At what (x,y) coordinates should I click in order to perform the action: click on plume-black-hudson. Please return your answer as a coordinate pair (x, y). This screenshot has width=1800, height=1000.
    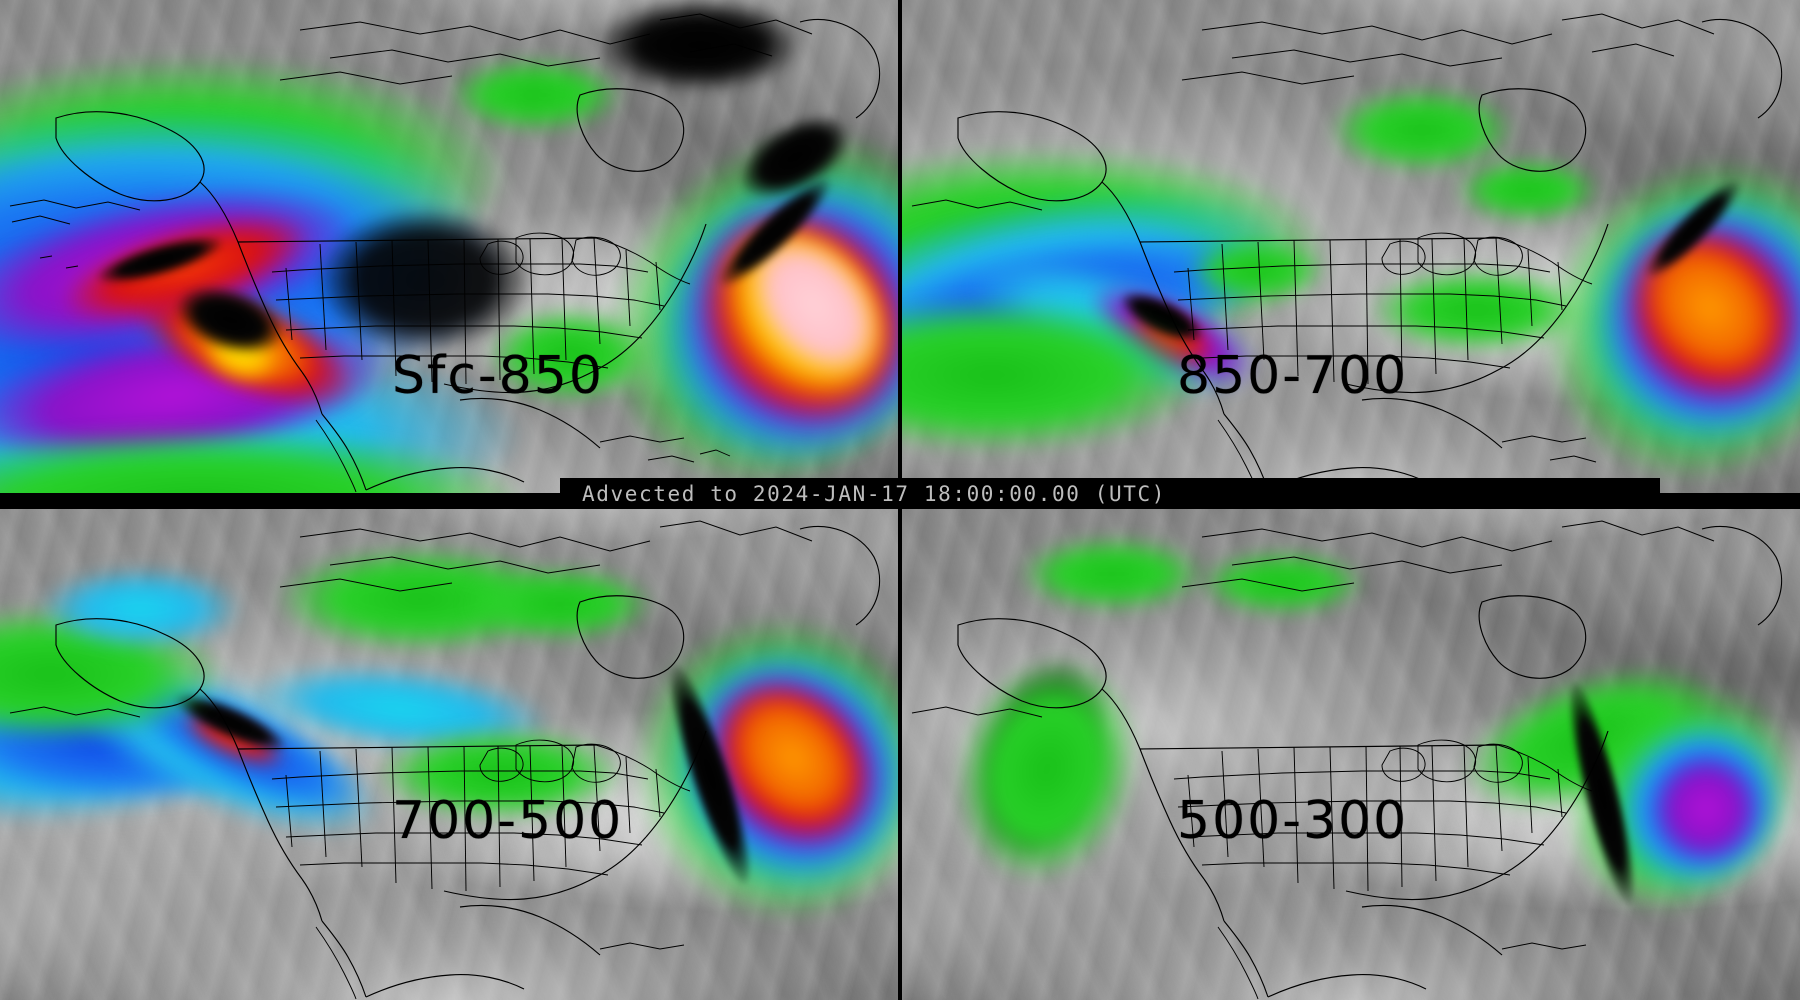
    Looking at the image, I should click on (700, 45).